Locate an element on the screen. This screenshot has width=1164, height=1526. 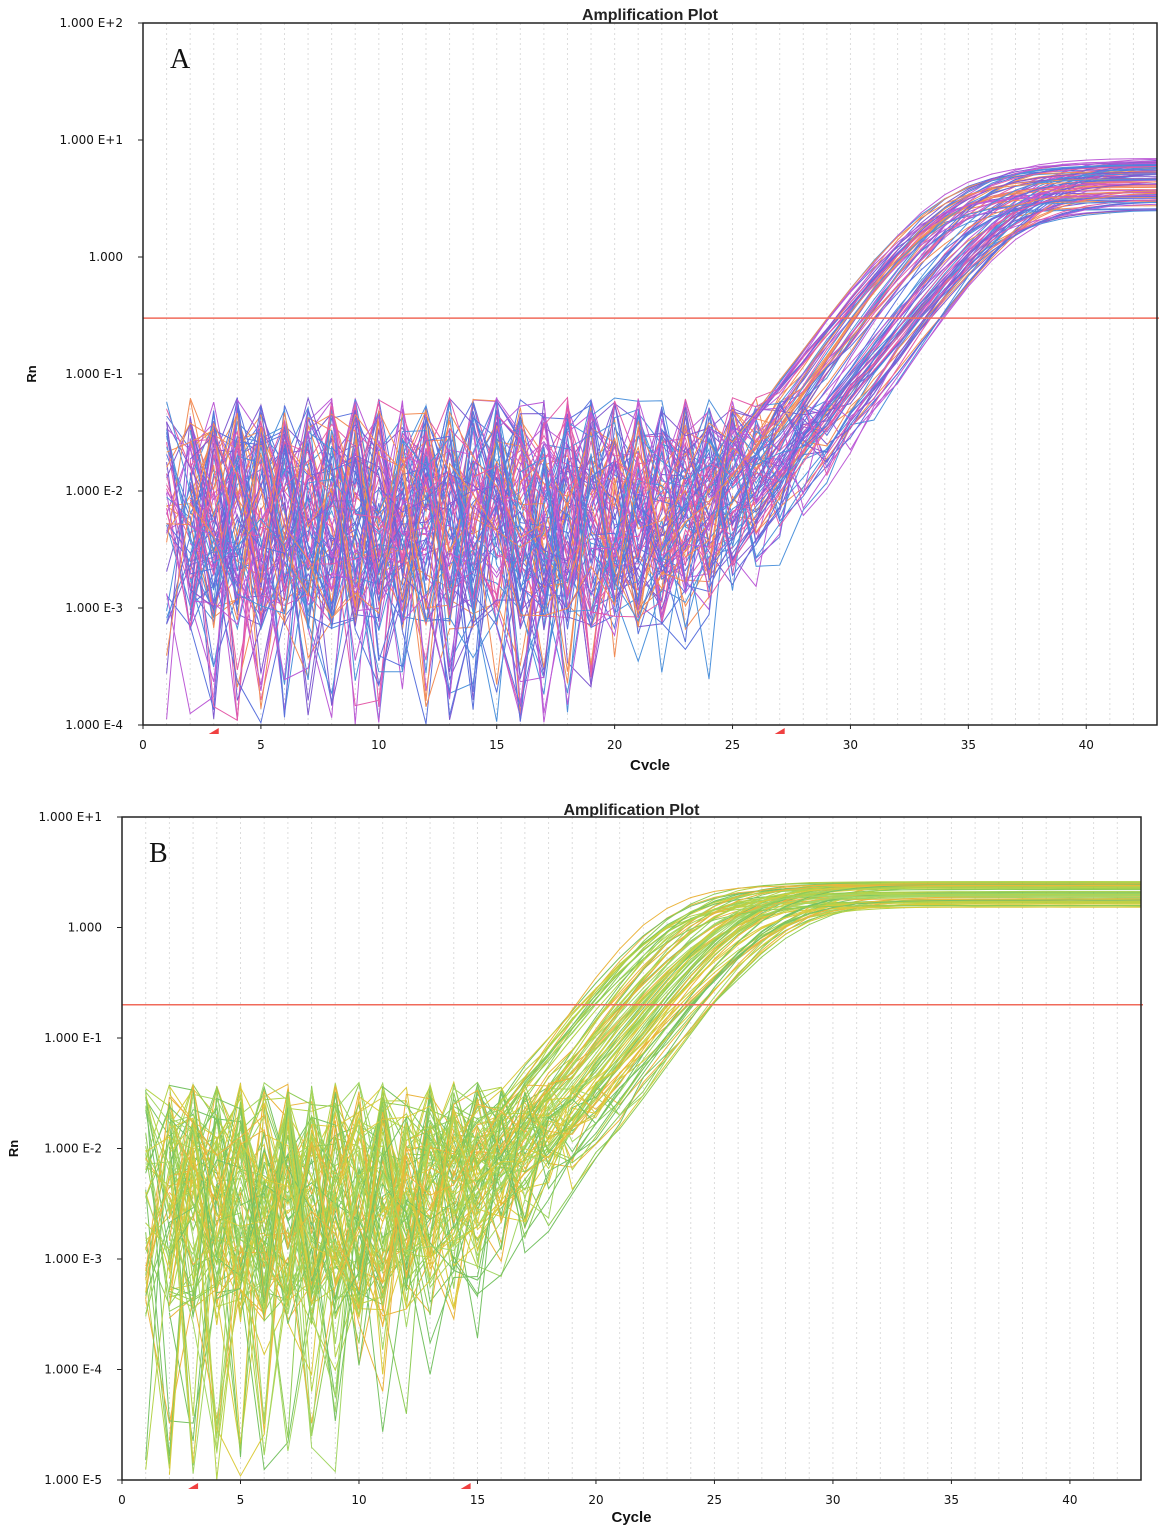
b-ytick-label: 1.000 is located at coordinates (85, 928).